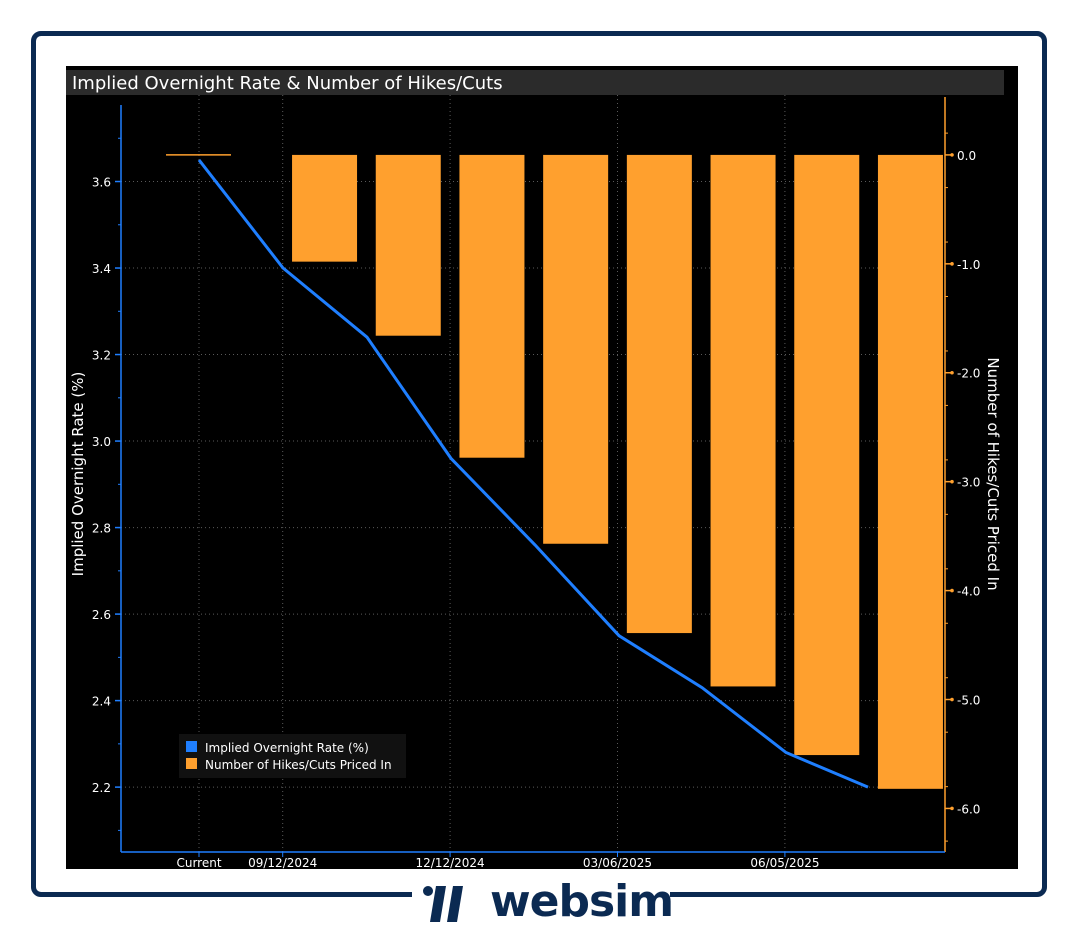  I want to click on y-tick-label-right: -4.0, so click(968, 592).